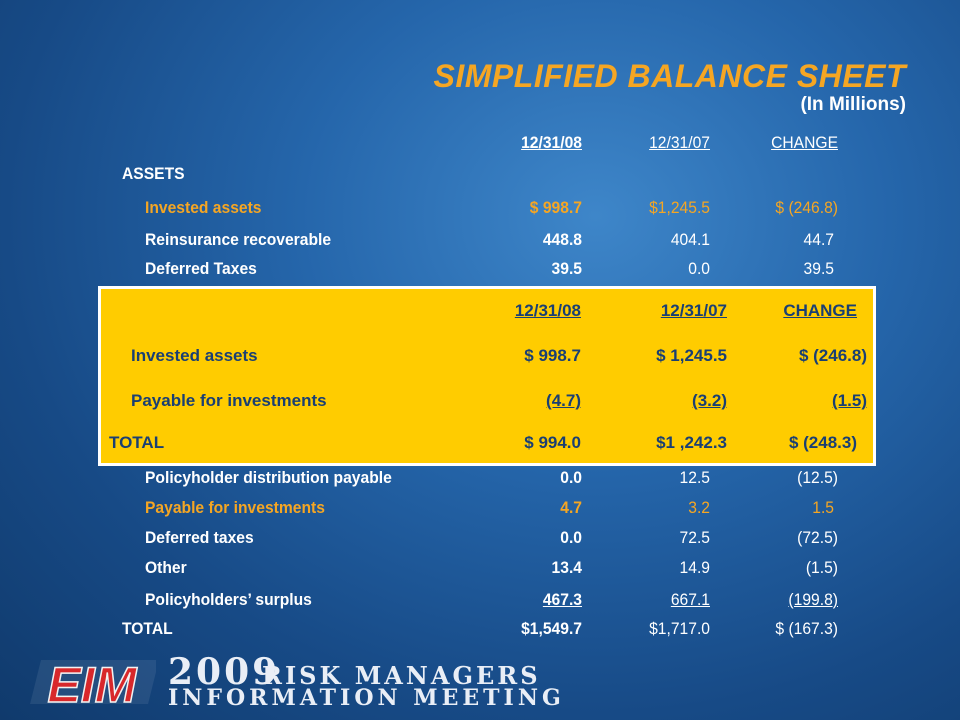 The image size is (960, 720). What do you see at coordinates (199, 537) in the screenshot?
I see `row-label: Deferred taxes` at bounding box center [199, 537].